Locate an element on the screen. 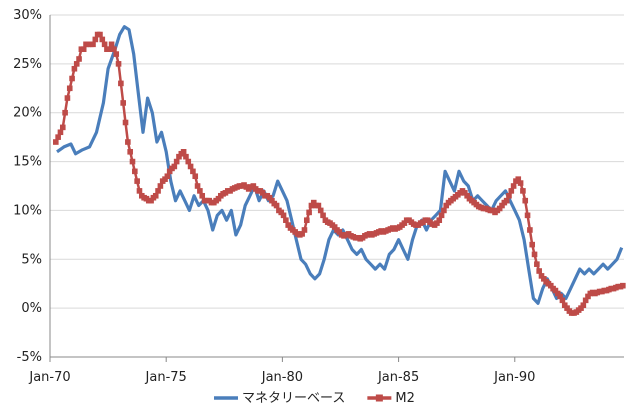  x-tick-label: Jan-75 is located at coordinates (166, 377).